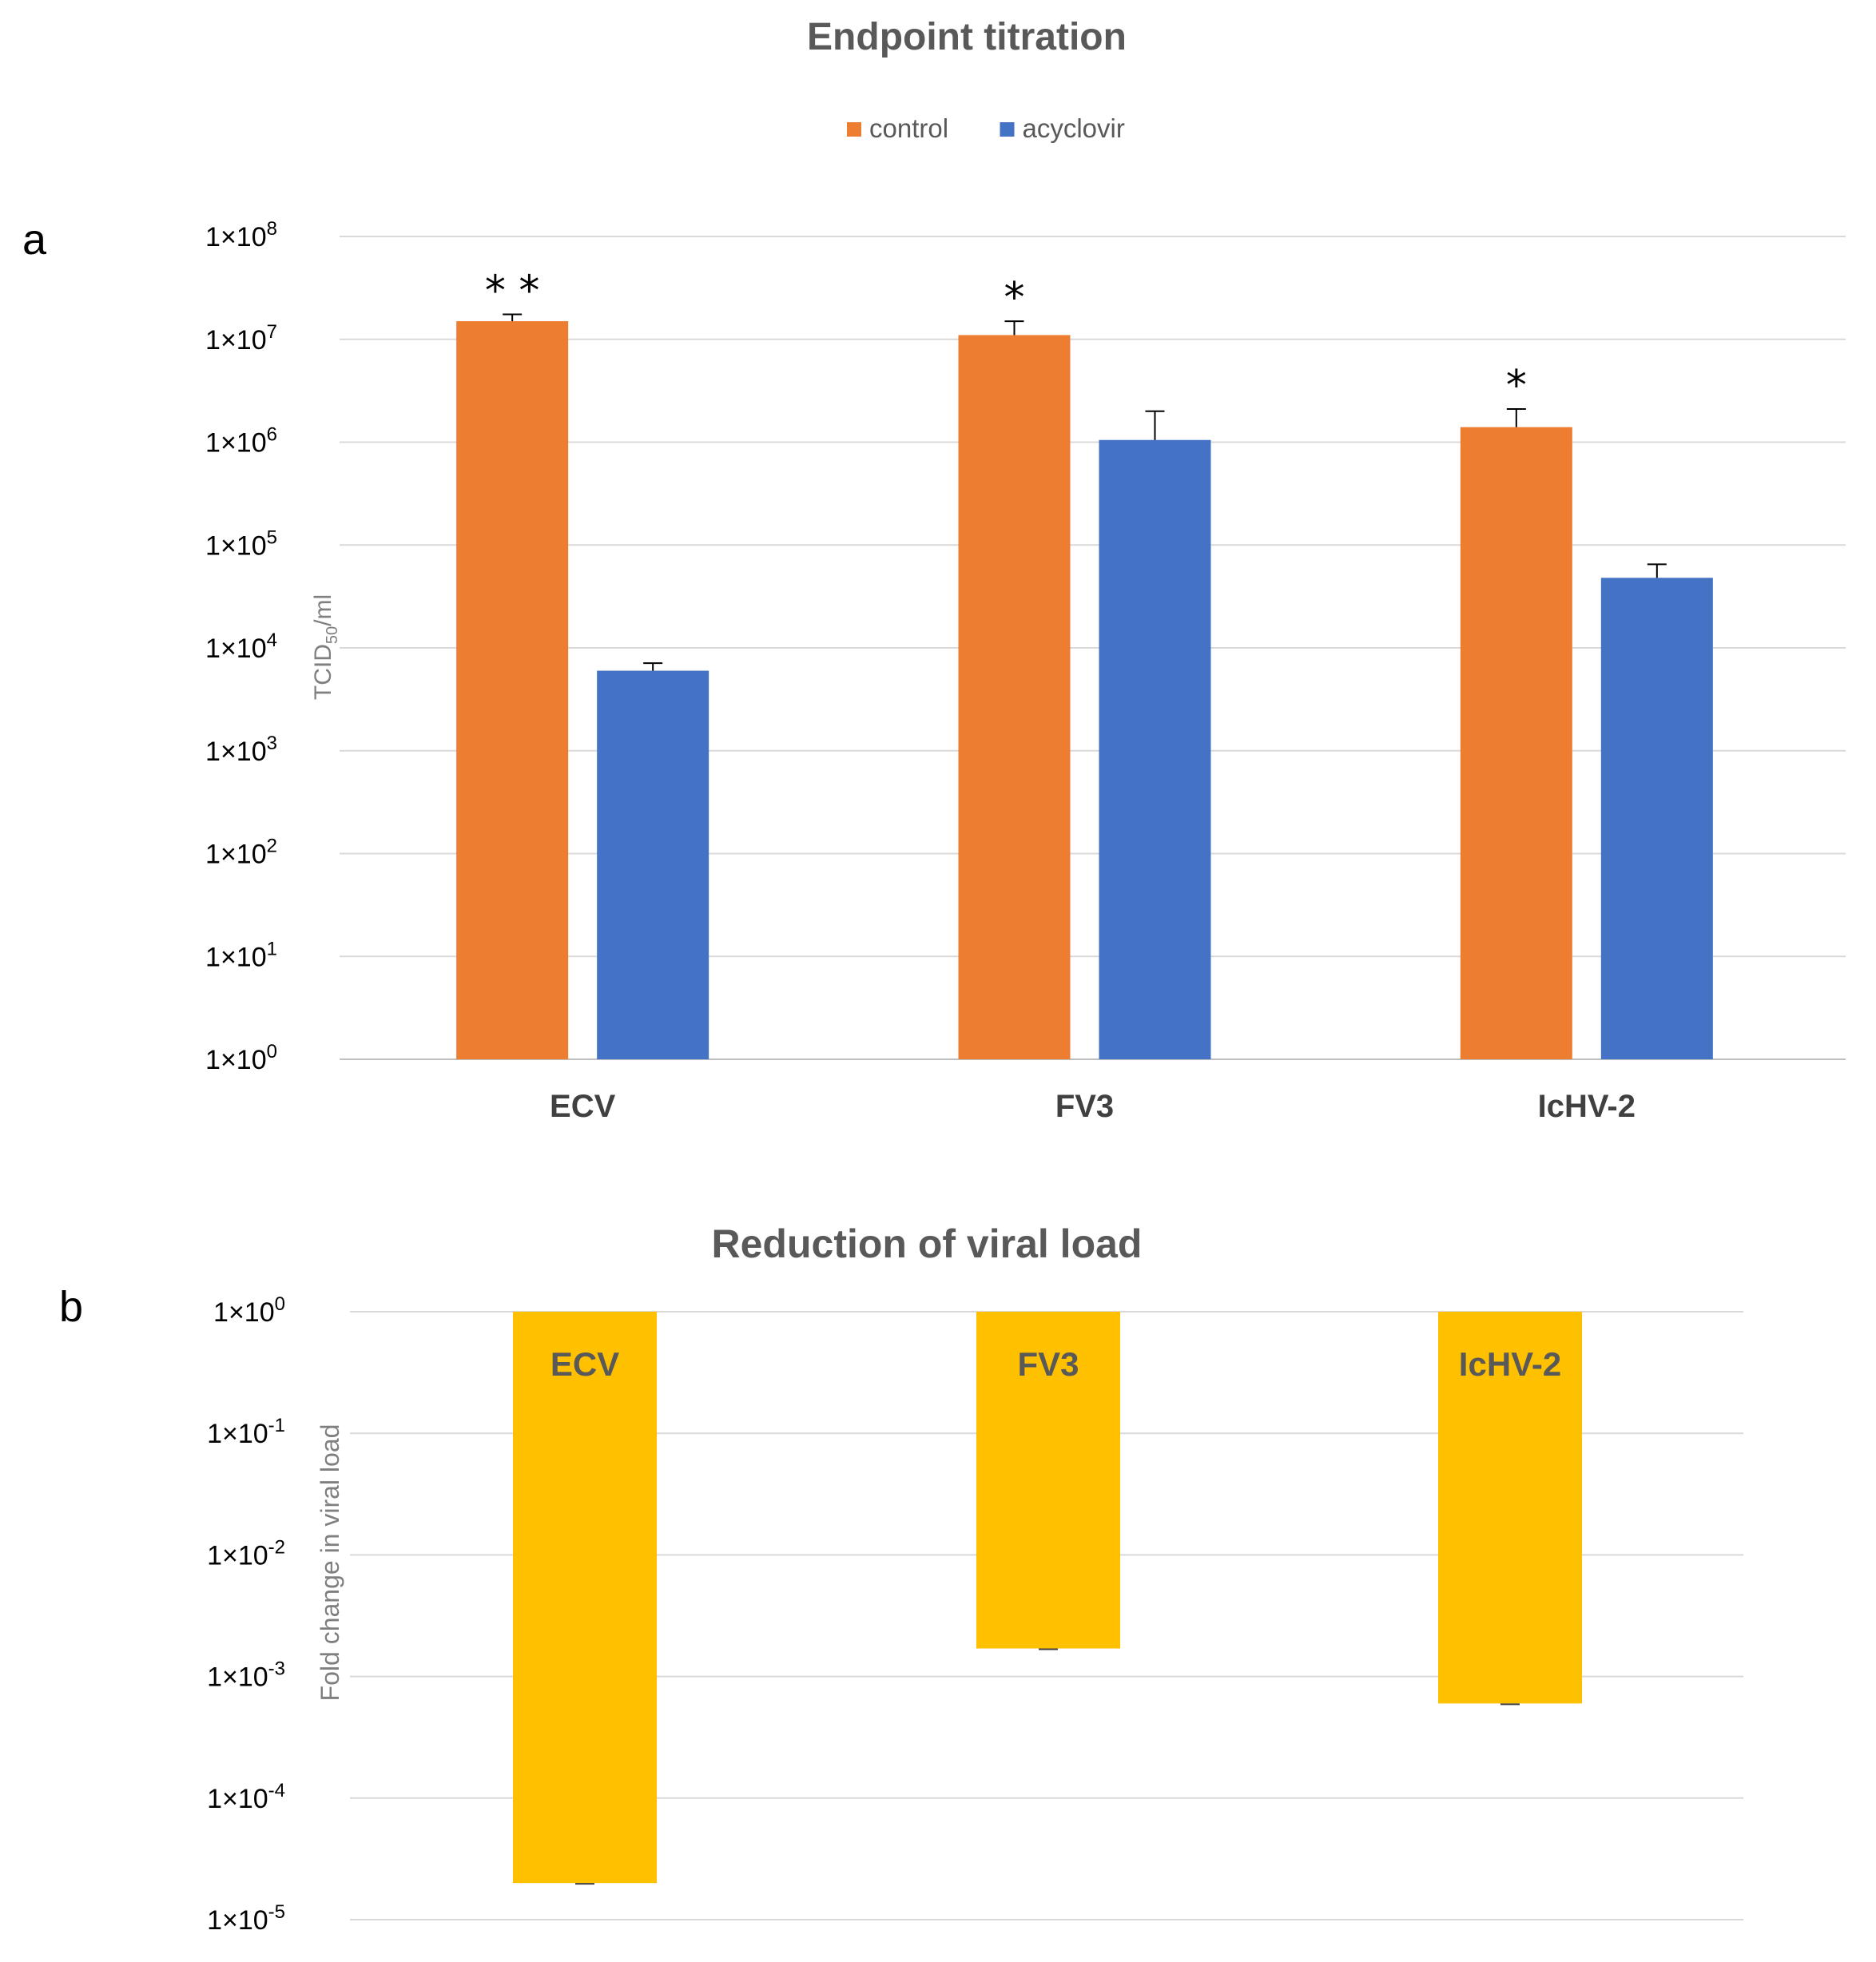  I want to click on x-axis-a-labels: ECV FV3 IcHV-2, so click(1093, 1106).